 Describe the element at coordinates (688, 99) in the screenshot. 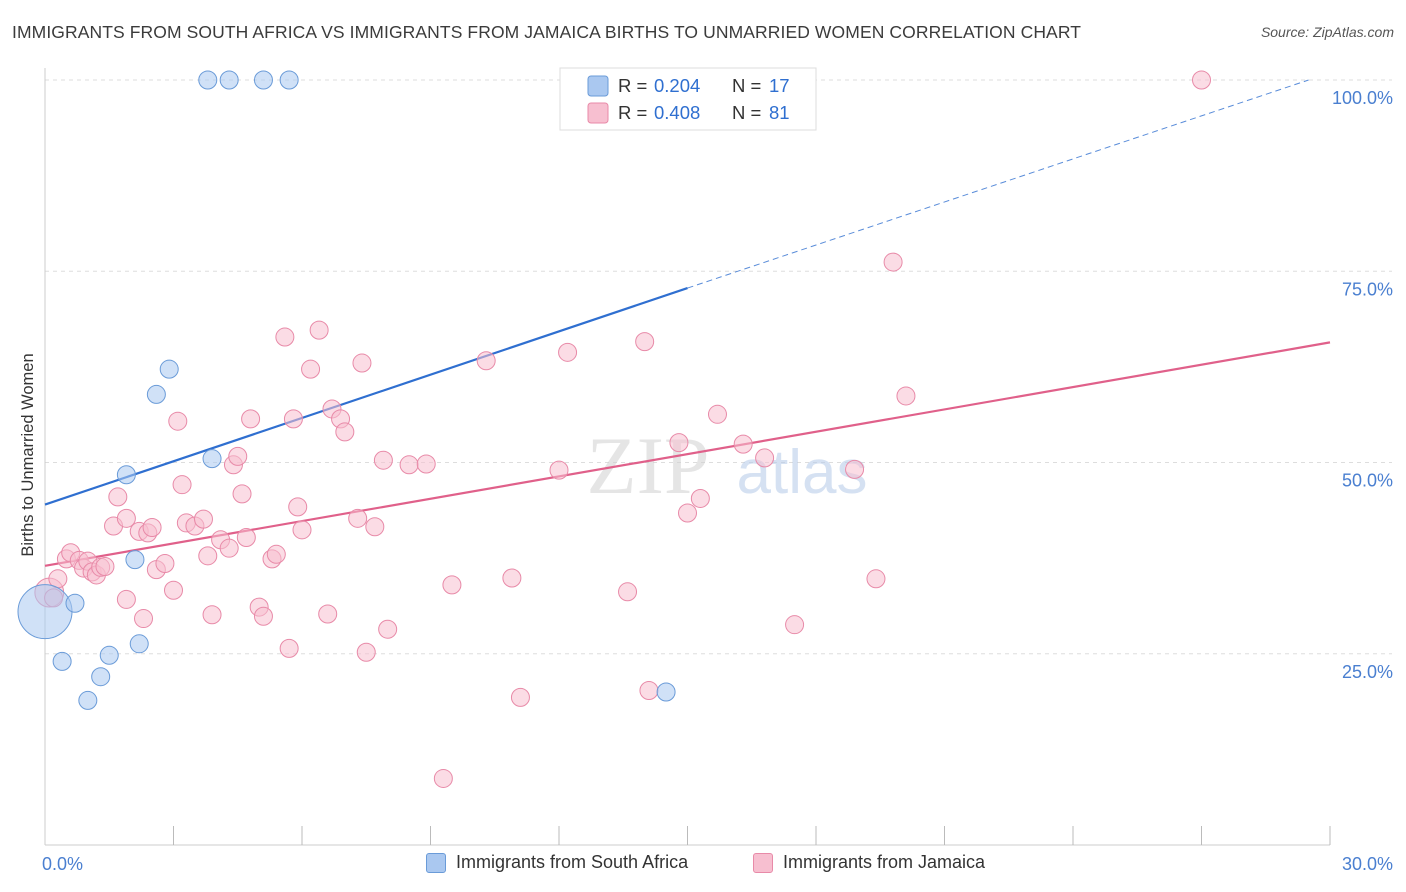

I see `correlation-legend: R = 0.204 N = 17 R = 0.408 N = 81` at that location.